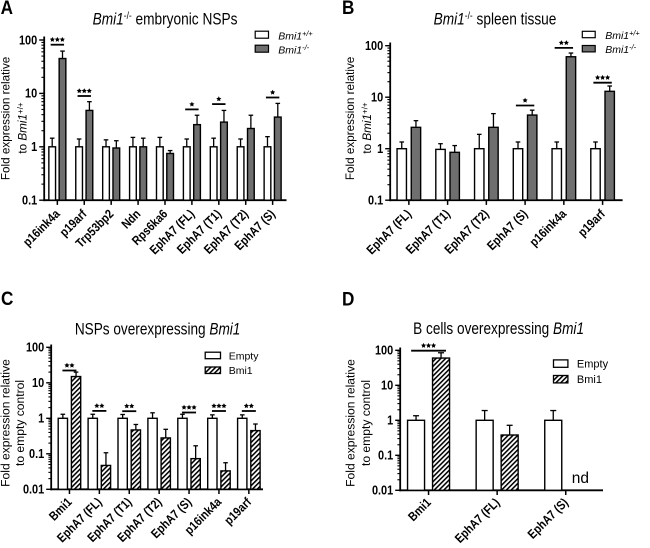 The height and width of the screenshot is (548, 650). I want to click on svg-text: NSPs overexpressing Bmi1, so click(158, 330).